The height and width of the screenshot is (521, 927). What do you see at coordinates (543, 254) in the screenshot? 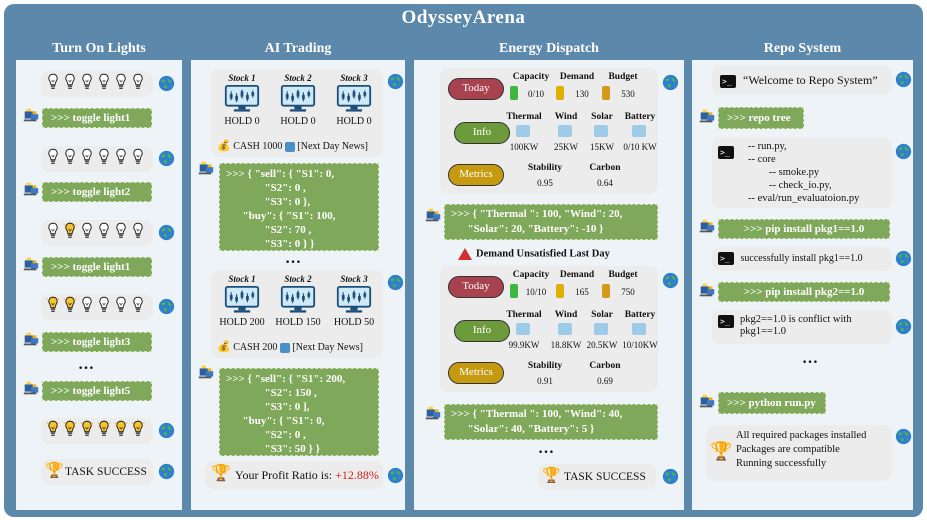
I see `warning-text: Demand Unsatisfied Last Day` at bounding box center [543, 254].